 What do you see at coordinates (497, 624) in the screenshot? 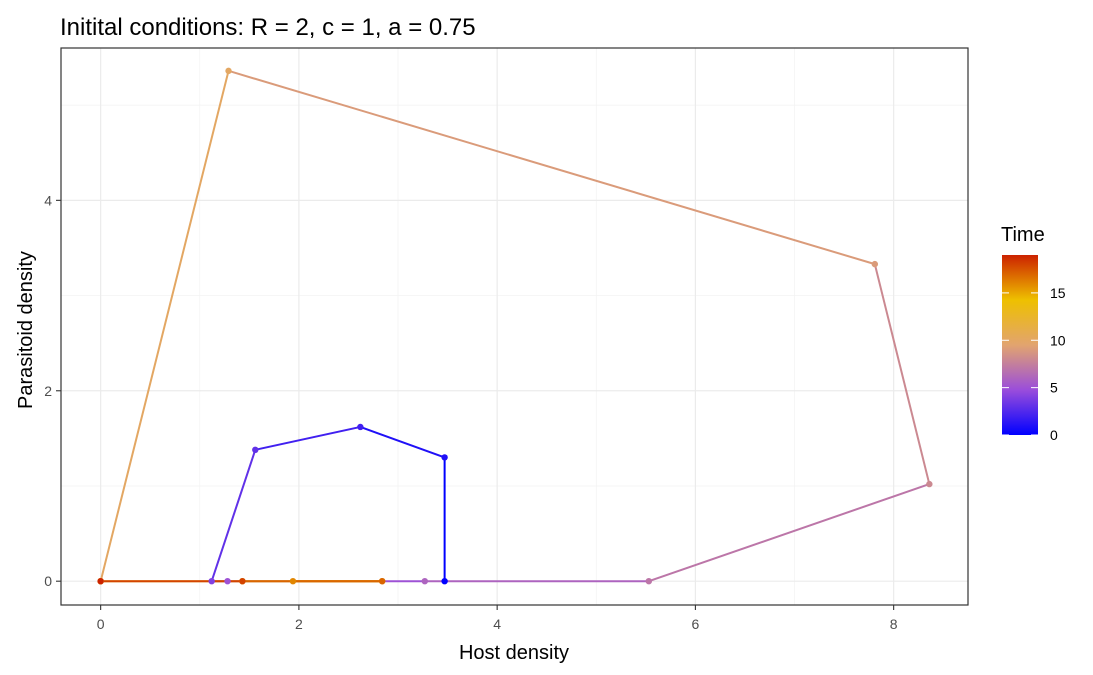
I see `x-tick-label: 4` at bounding box center [497, 624].